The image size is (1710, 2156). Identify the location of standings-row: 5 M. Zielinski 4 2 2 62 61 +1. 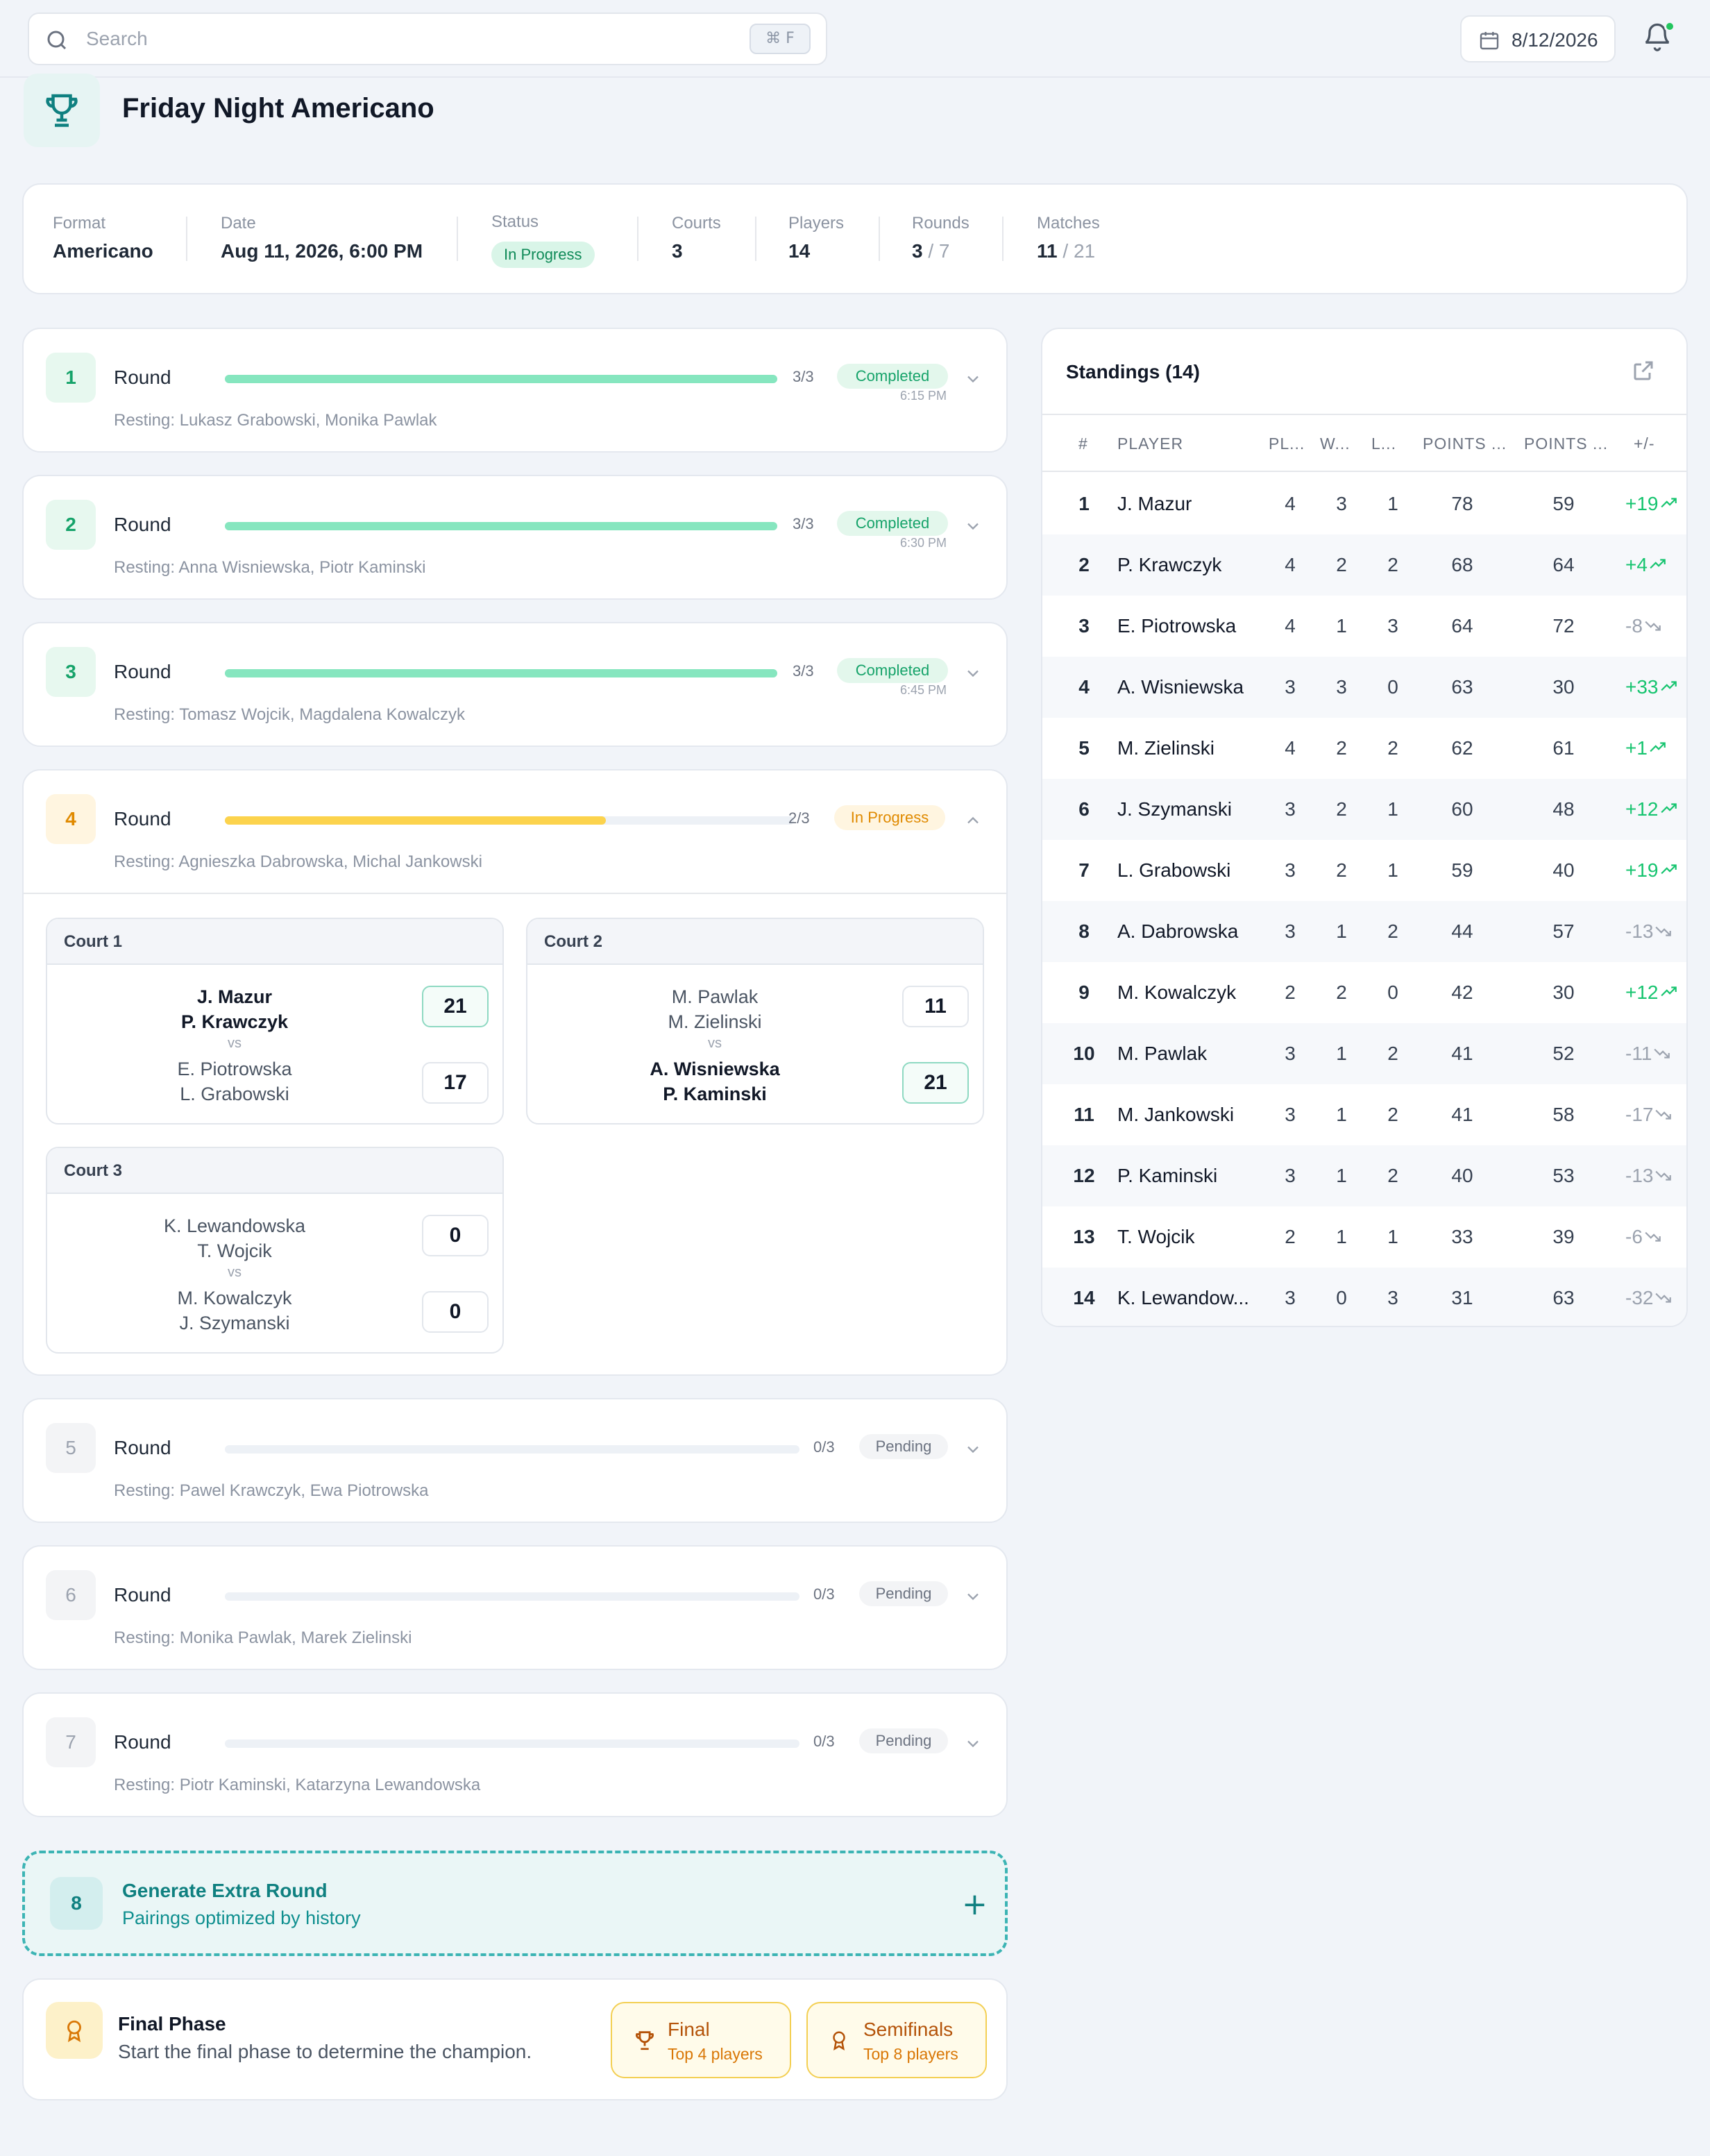
(1364, 749).